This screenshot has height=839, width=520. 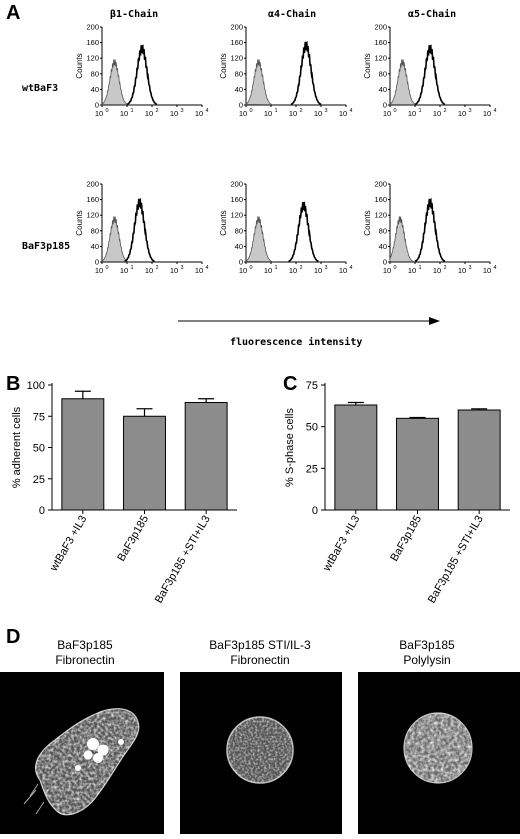 What do you see at coordinates (36, 386) in the screenshot?
I see `bar-y-tick-label: 100` at bounding box center [36, 386].